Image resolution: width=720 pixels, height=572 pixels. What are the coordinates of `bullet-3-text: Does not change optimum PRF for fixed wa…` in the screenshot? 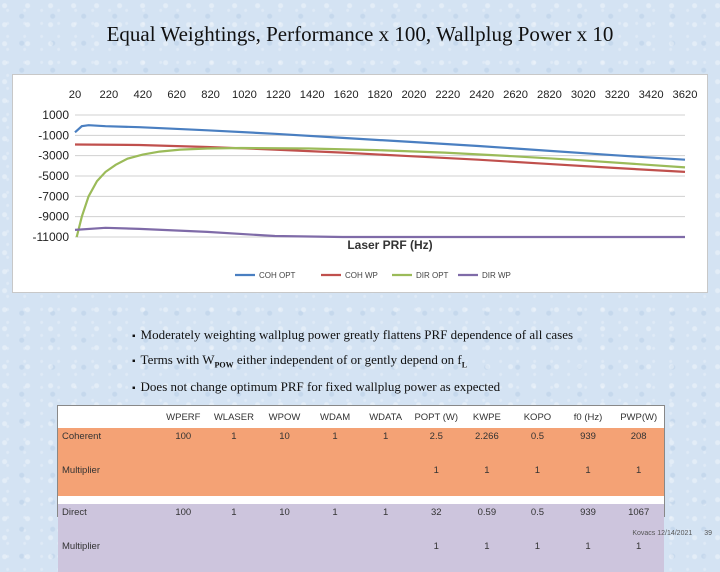 It's located at (320, 386).